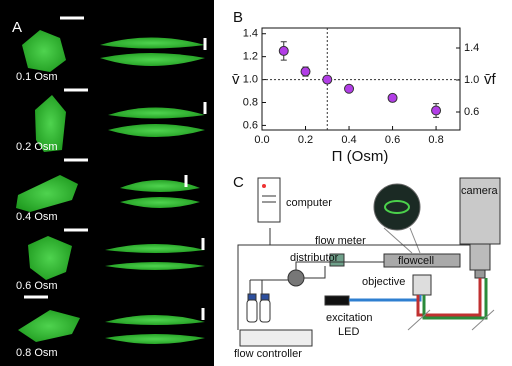 This screenshot has width=512, height=366. What do you see at coordinates (250, 34) in the screenshot?
I see `y-tick-label: 1.4` at bounding box center [250, 34].